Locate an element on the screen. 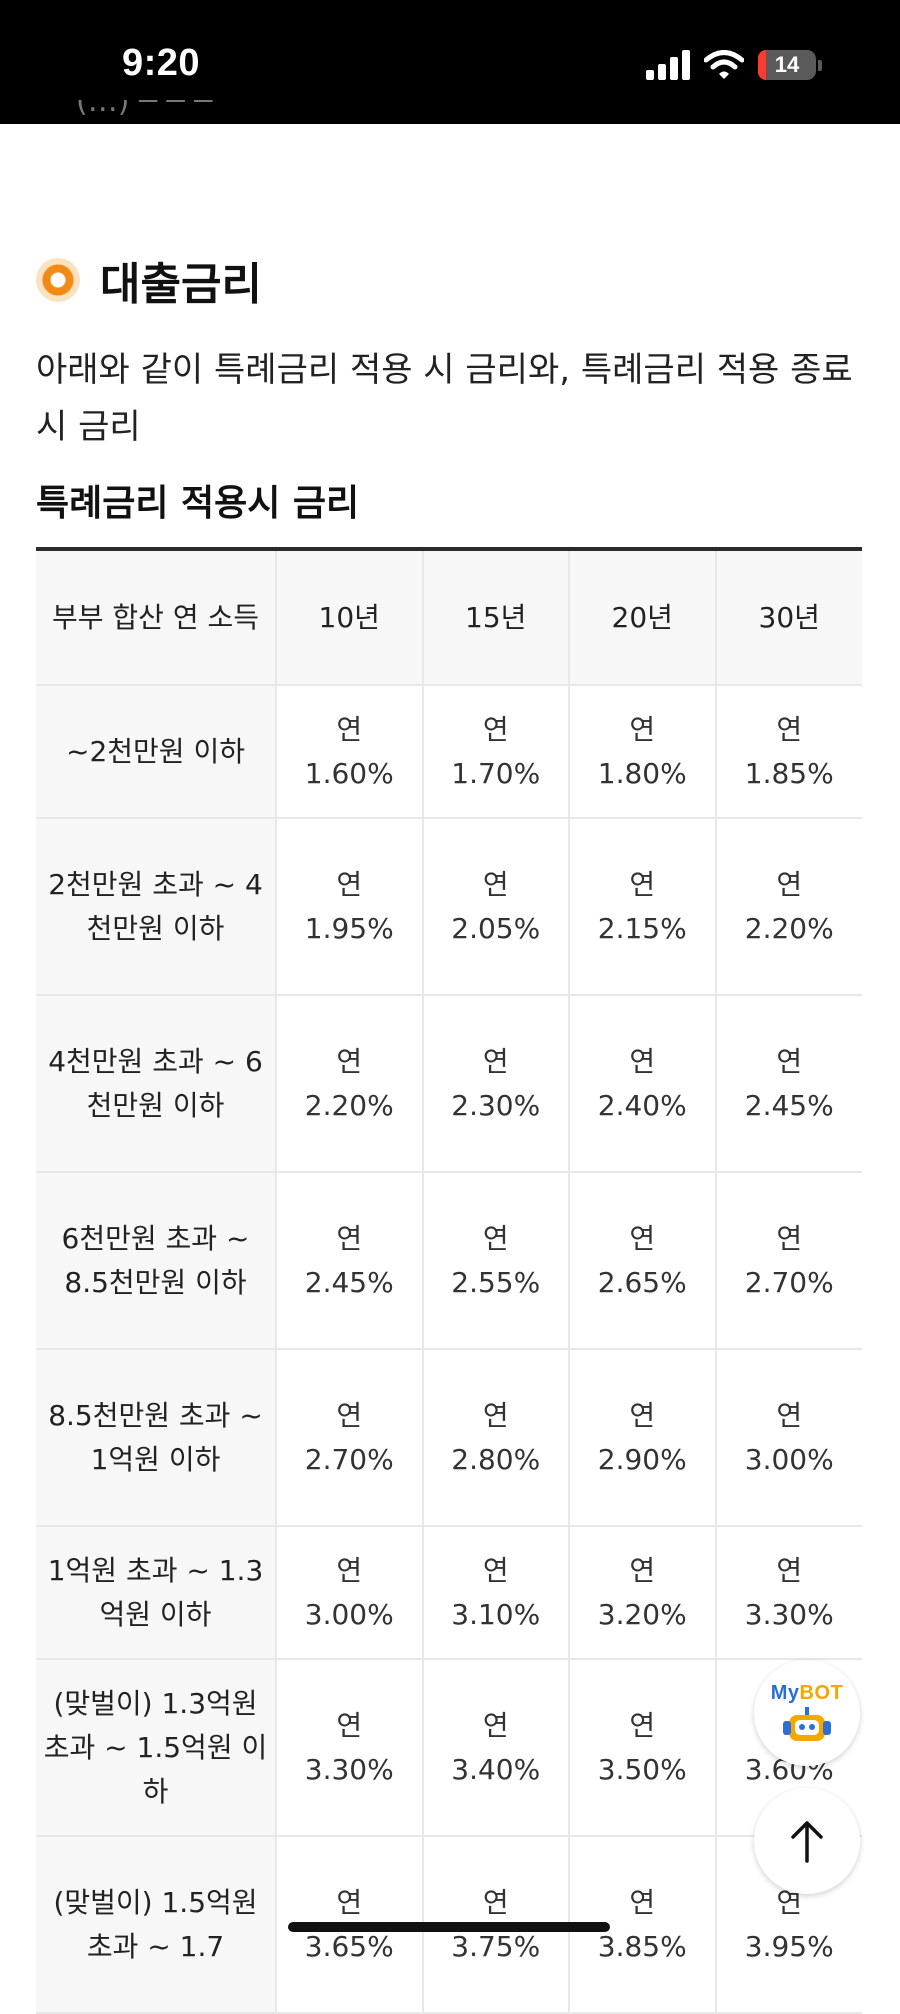 Image resolution: width=900 pixels, height=2014 pixels. table-title: 특례금리 적용시 금리 is located at coordinates (198, 503).